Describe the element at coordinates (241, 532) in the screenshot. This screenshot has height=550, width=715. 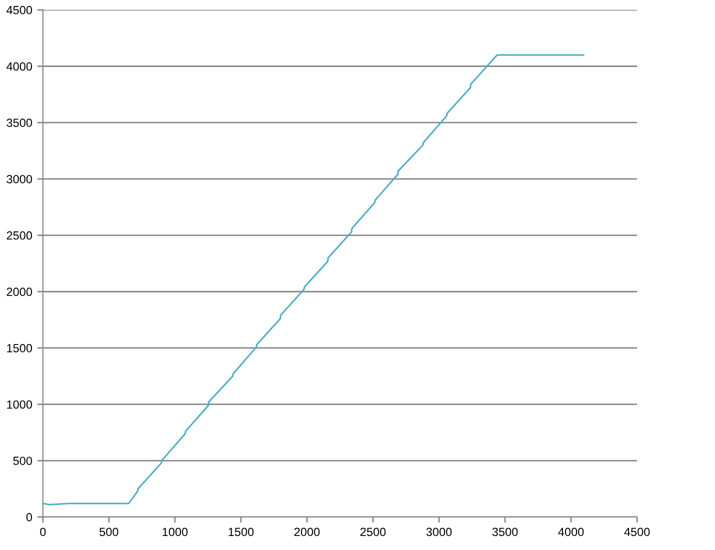
I see `x-tick-label: 1500` at that location.